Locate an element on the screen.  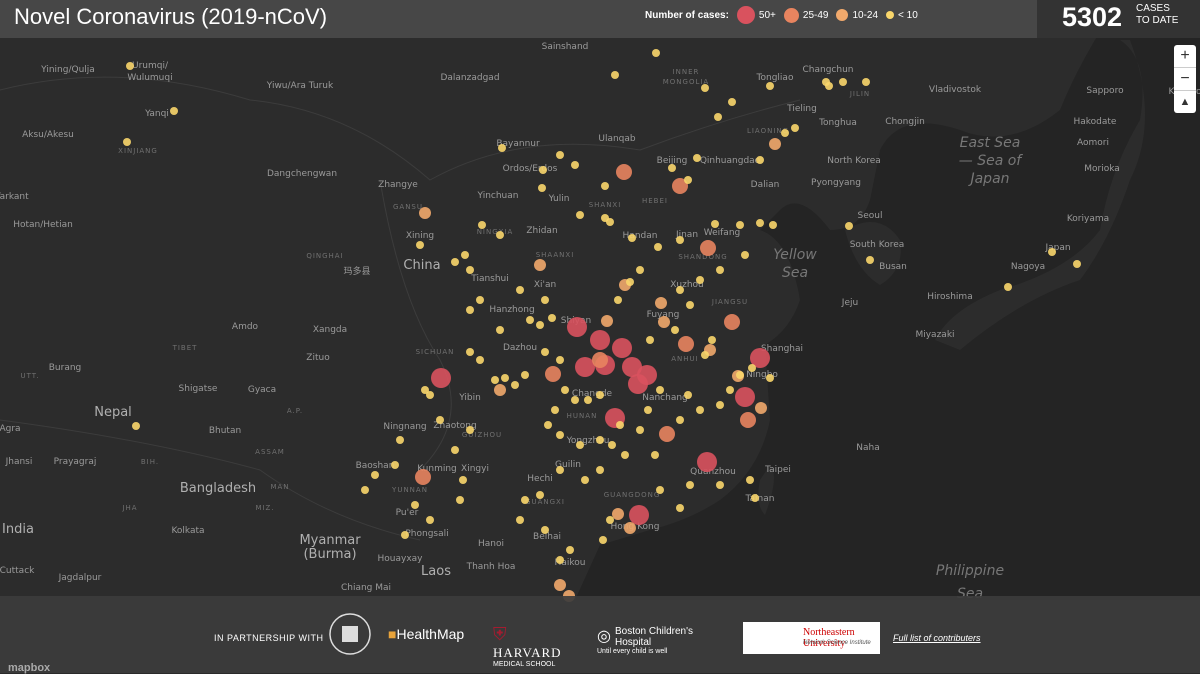
place-label: MIZ. is located at coordinates (264, 508).